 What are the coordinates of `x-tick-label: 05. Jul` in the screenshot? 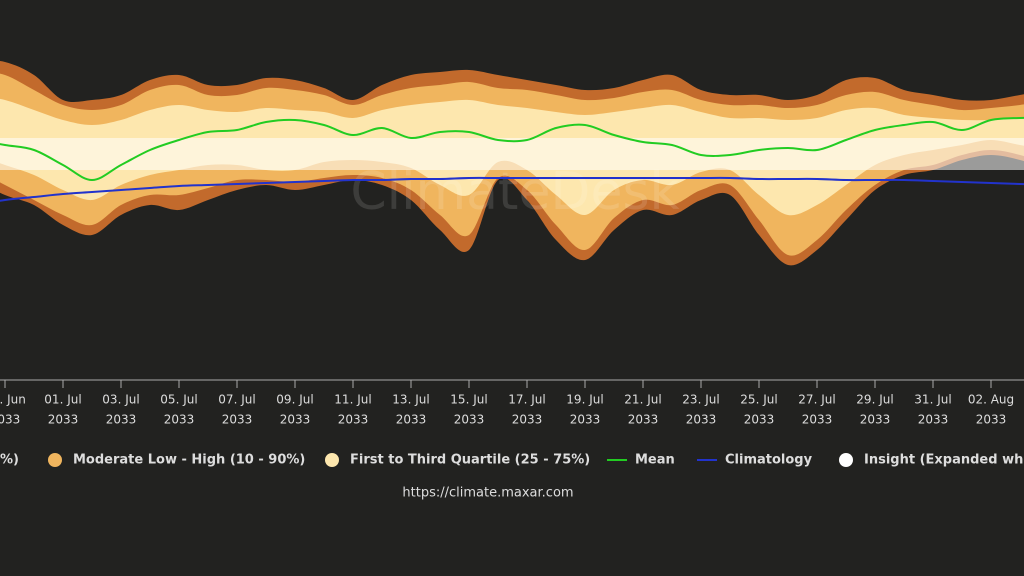 It's located at (178, 400).